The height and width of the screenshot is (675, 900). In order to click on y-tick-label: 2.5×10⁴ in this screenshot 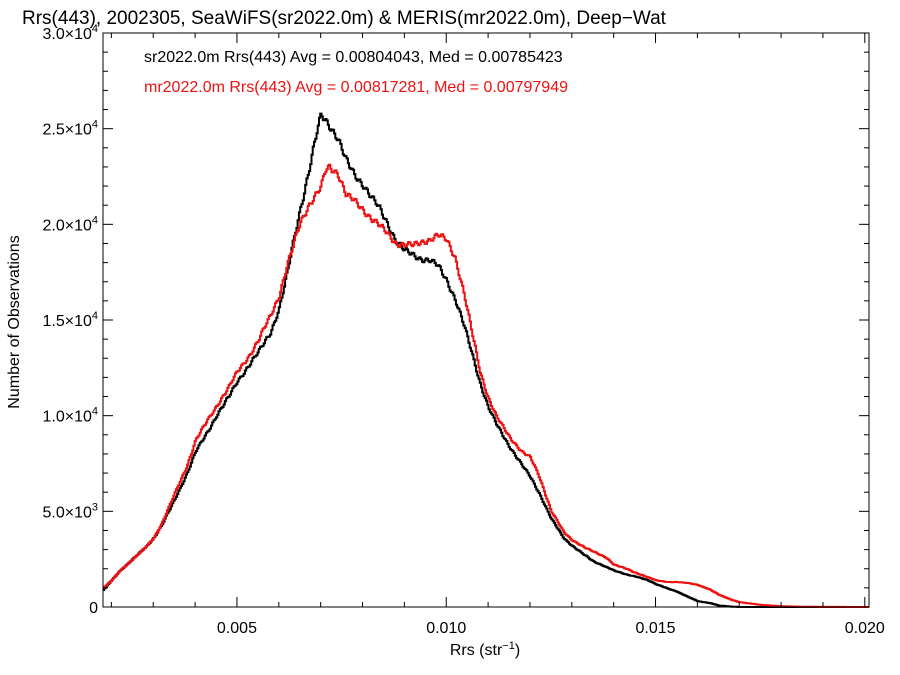, I will do `click(70, 129)`.